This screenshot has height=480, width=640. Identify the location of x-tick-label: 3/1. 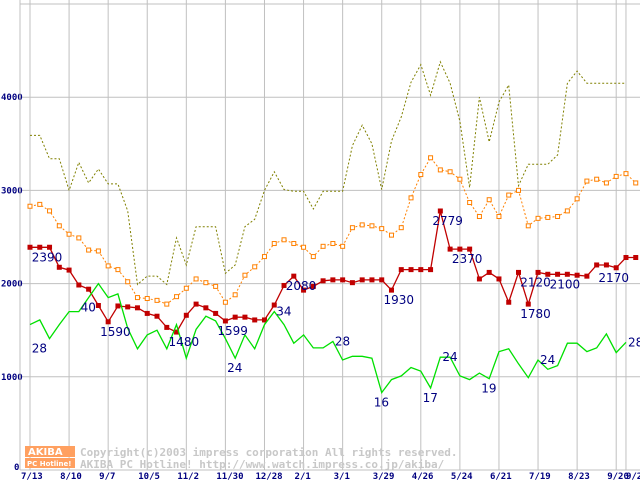
(342, 476).